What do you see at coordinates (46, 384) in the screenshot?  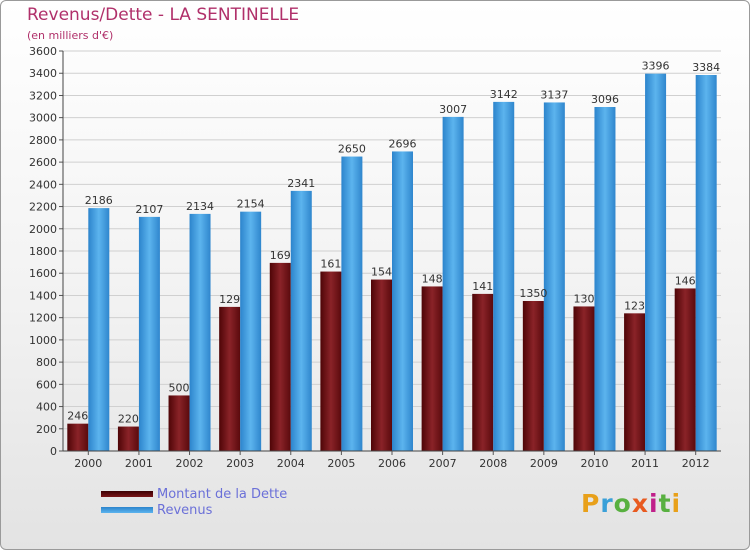 I see `y-tick-label: 600` at bounding box center [46, 384].